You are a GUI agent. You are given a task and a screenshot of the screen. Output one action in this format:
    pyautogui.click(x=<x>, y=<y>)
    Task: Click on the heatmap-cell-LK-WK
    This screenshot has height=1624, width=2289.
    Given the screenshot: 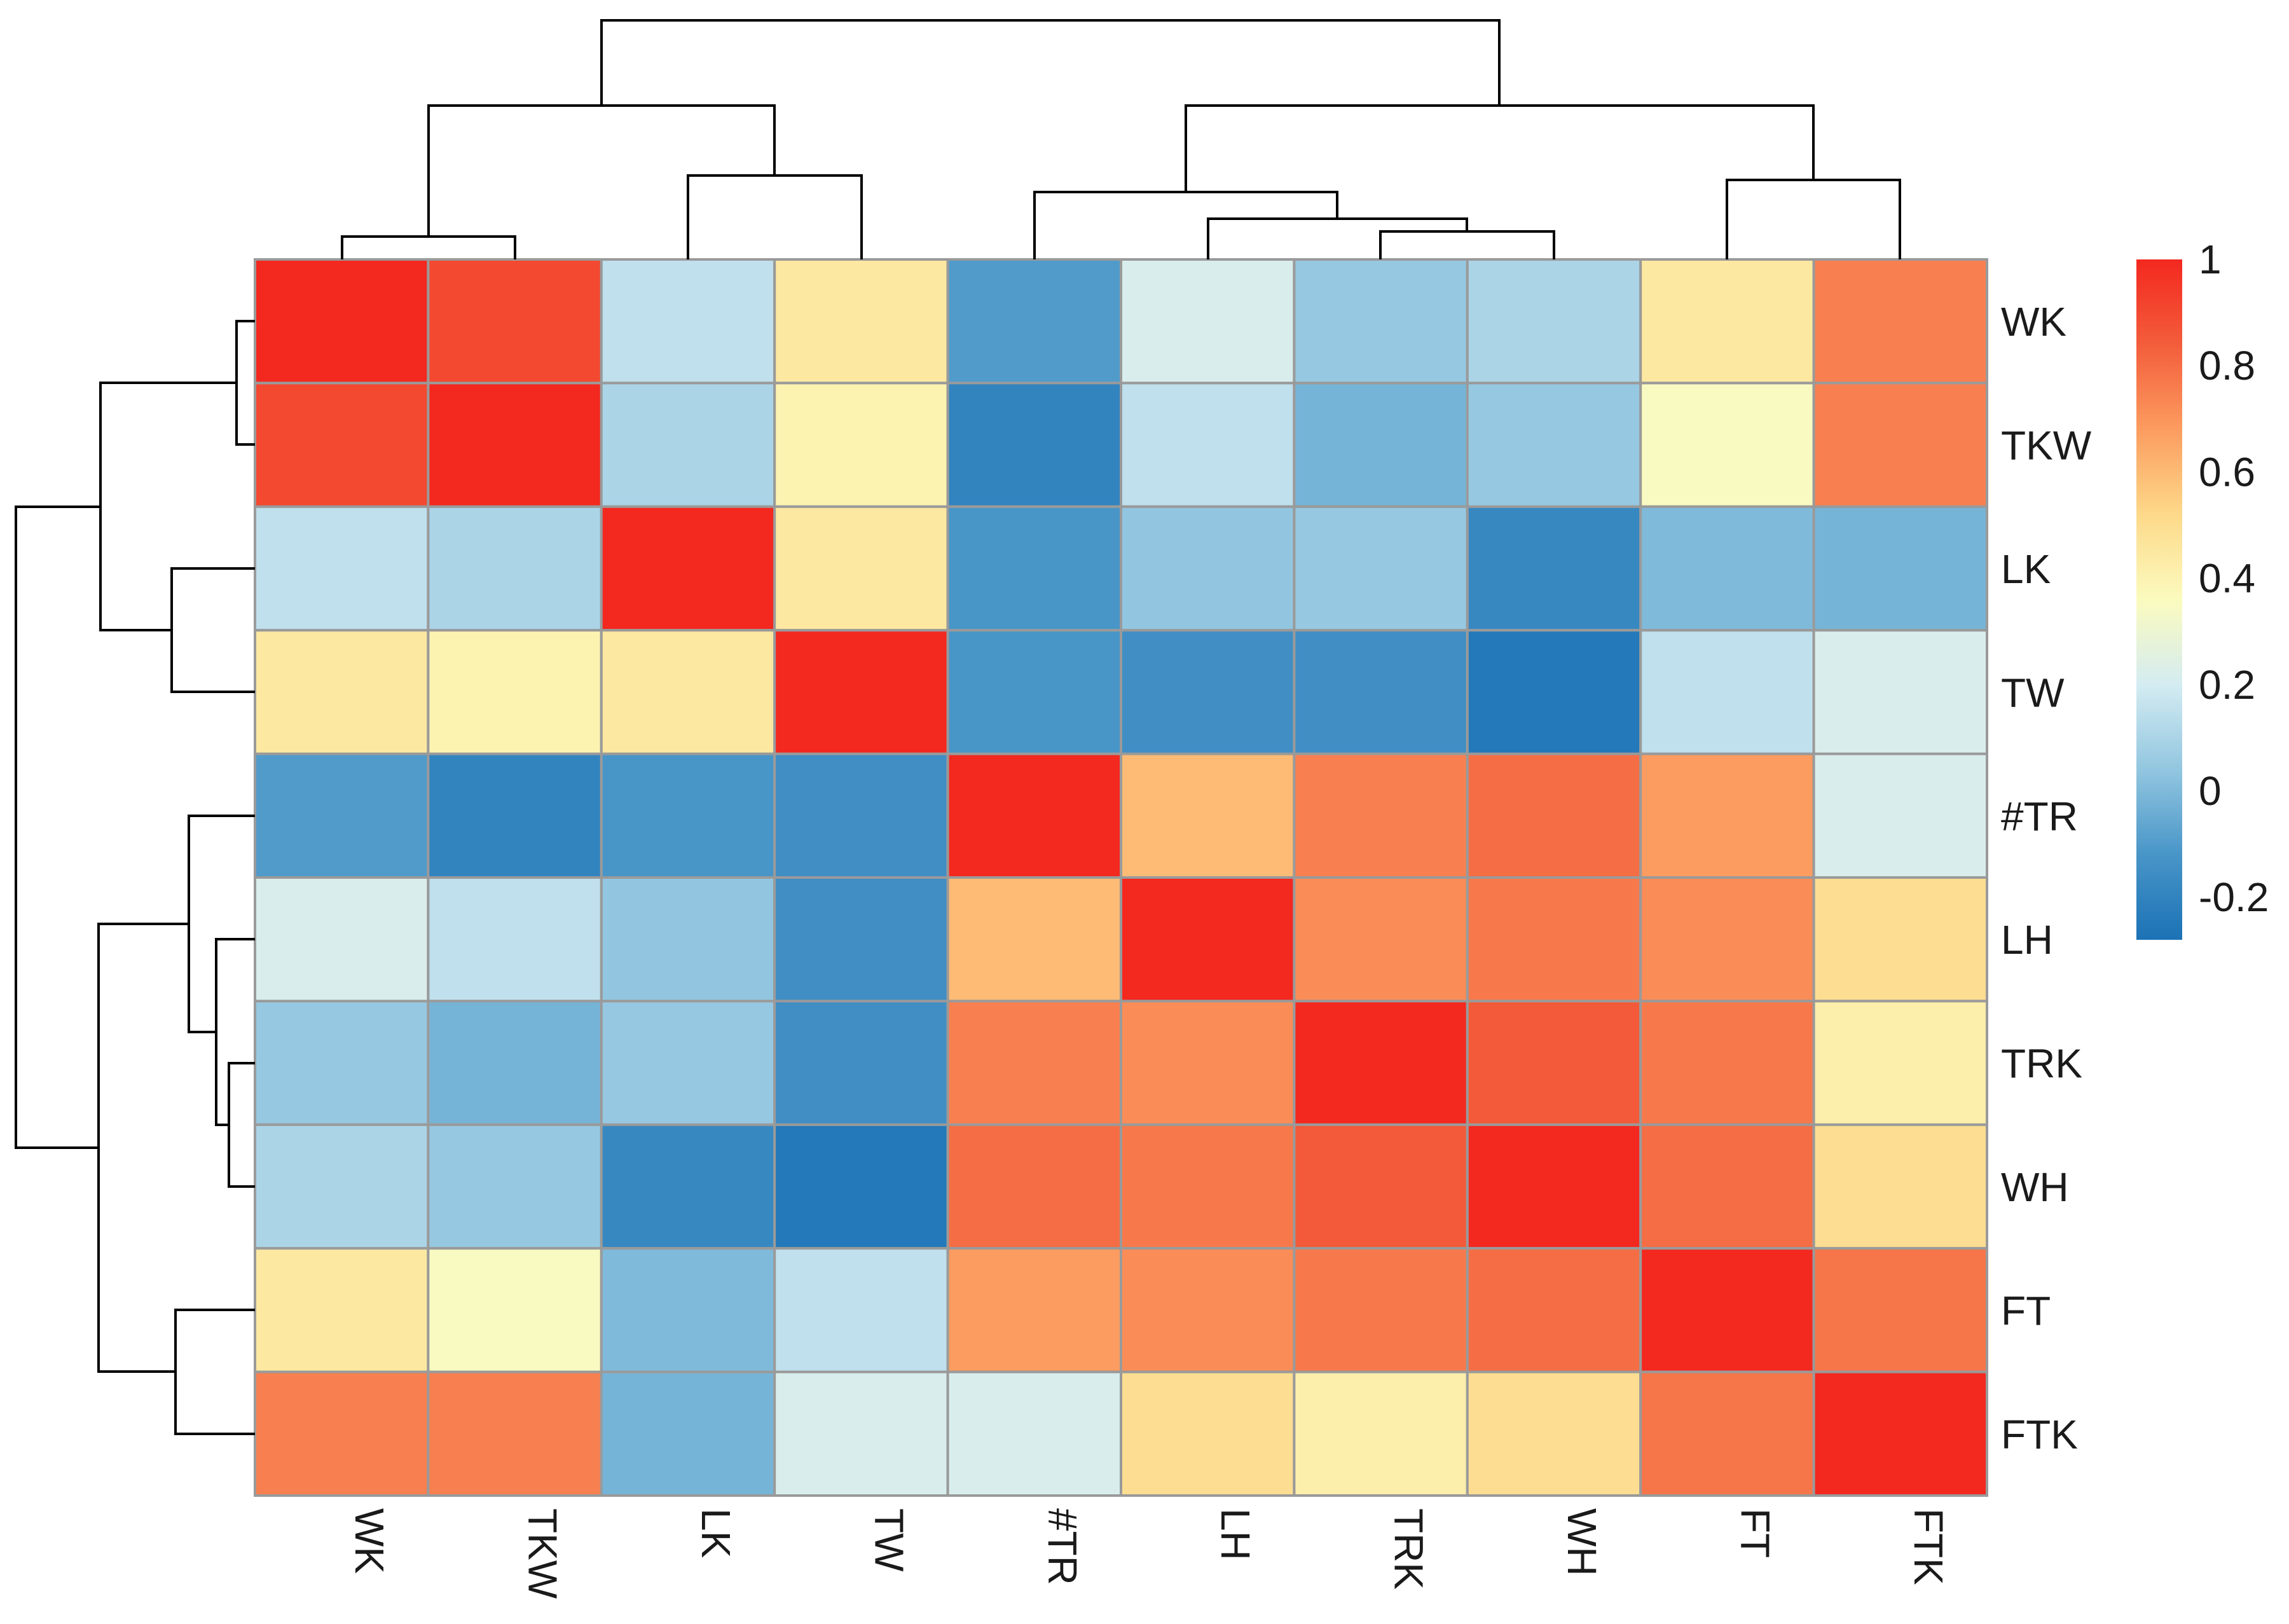 What is the action you would take?
    pyautogui.click(x=342, y=568)
    